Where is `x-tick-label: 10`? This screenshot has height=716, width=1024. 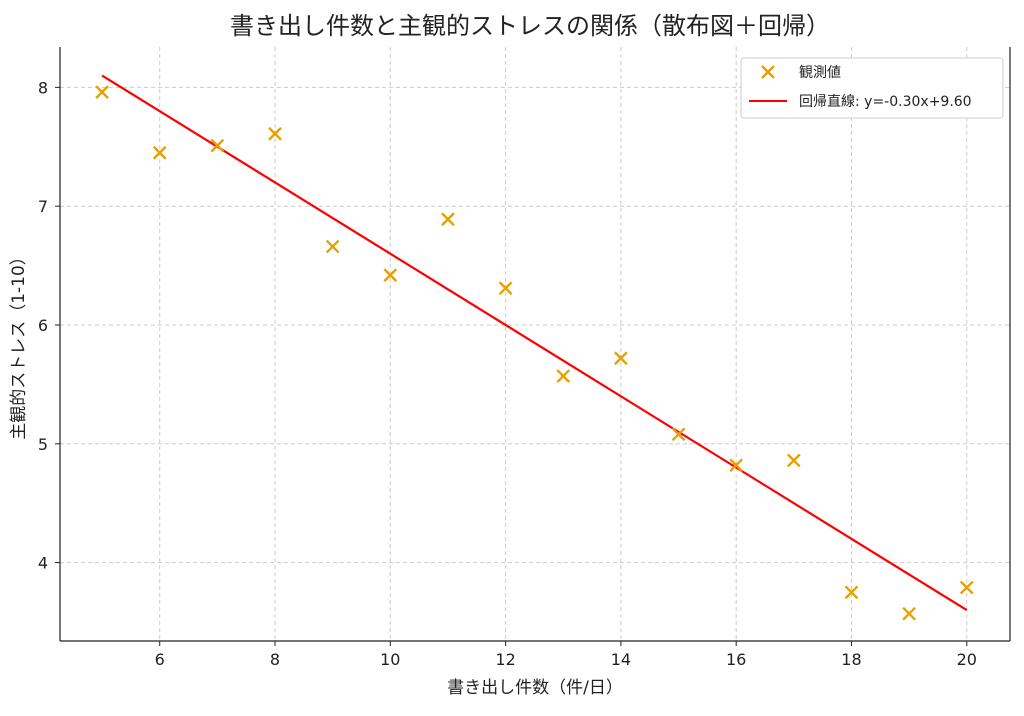 x-tick-label: 10 is located at coordinates (390, 659).